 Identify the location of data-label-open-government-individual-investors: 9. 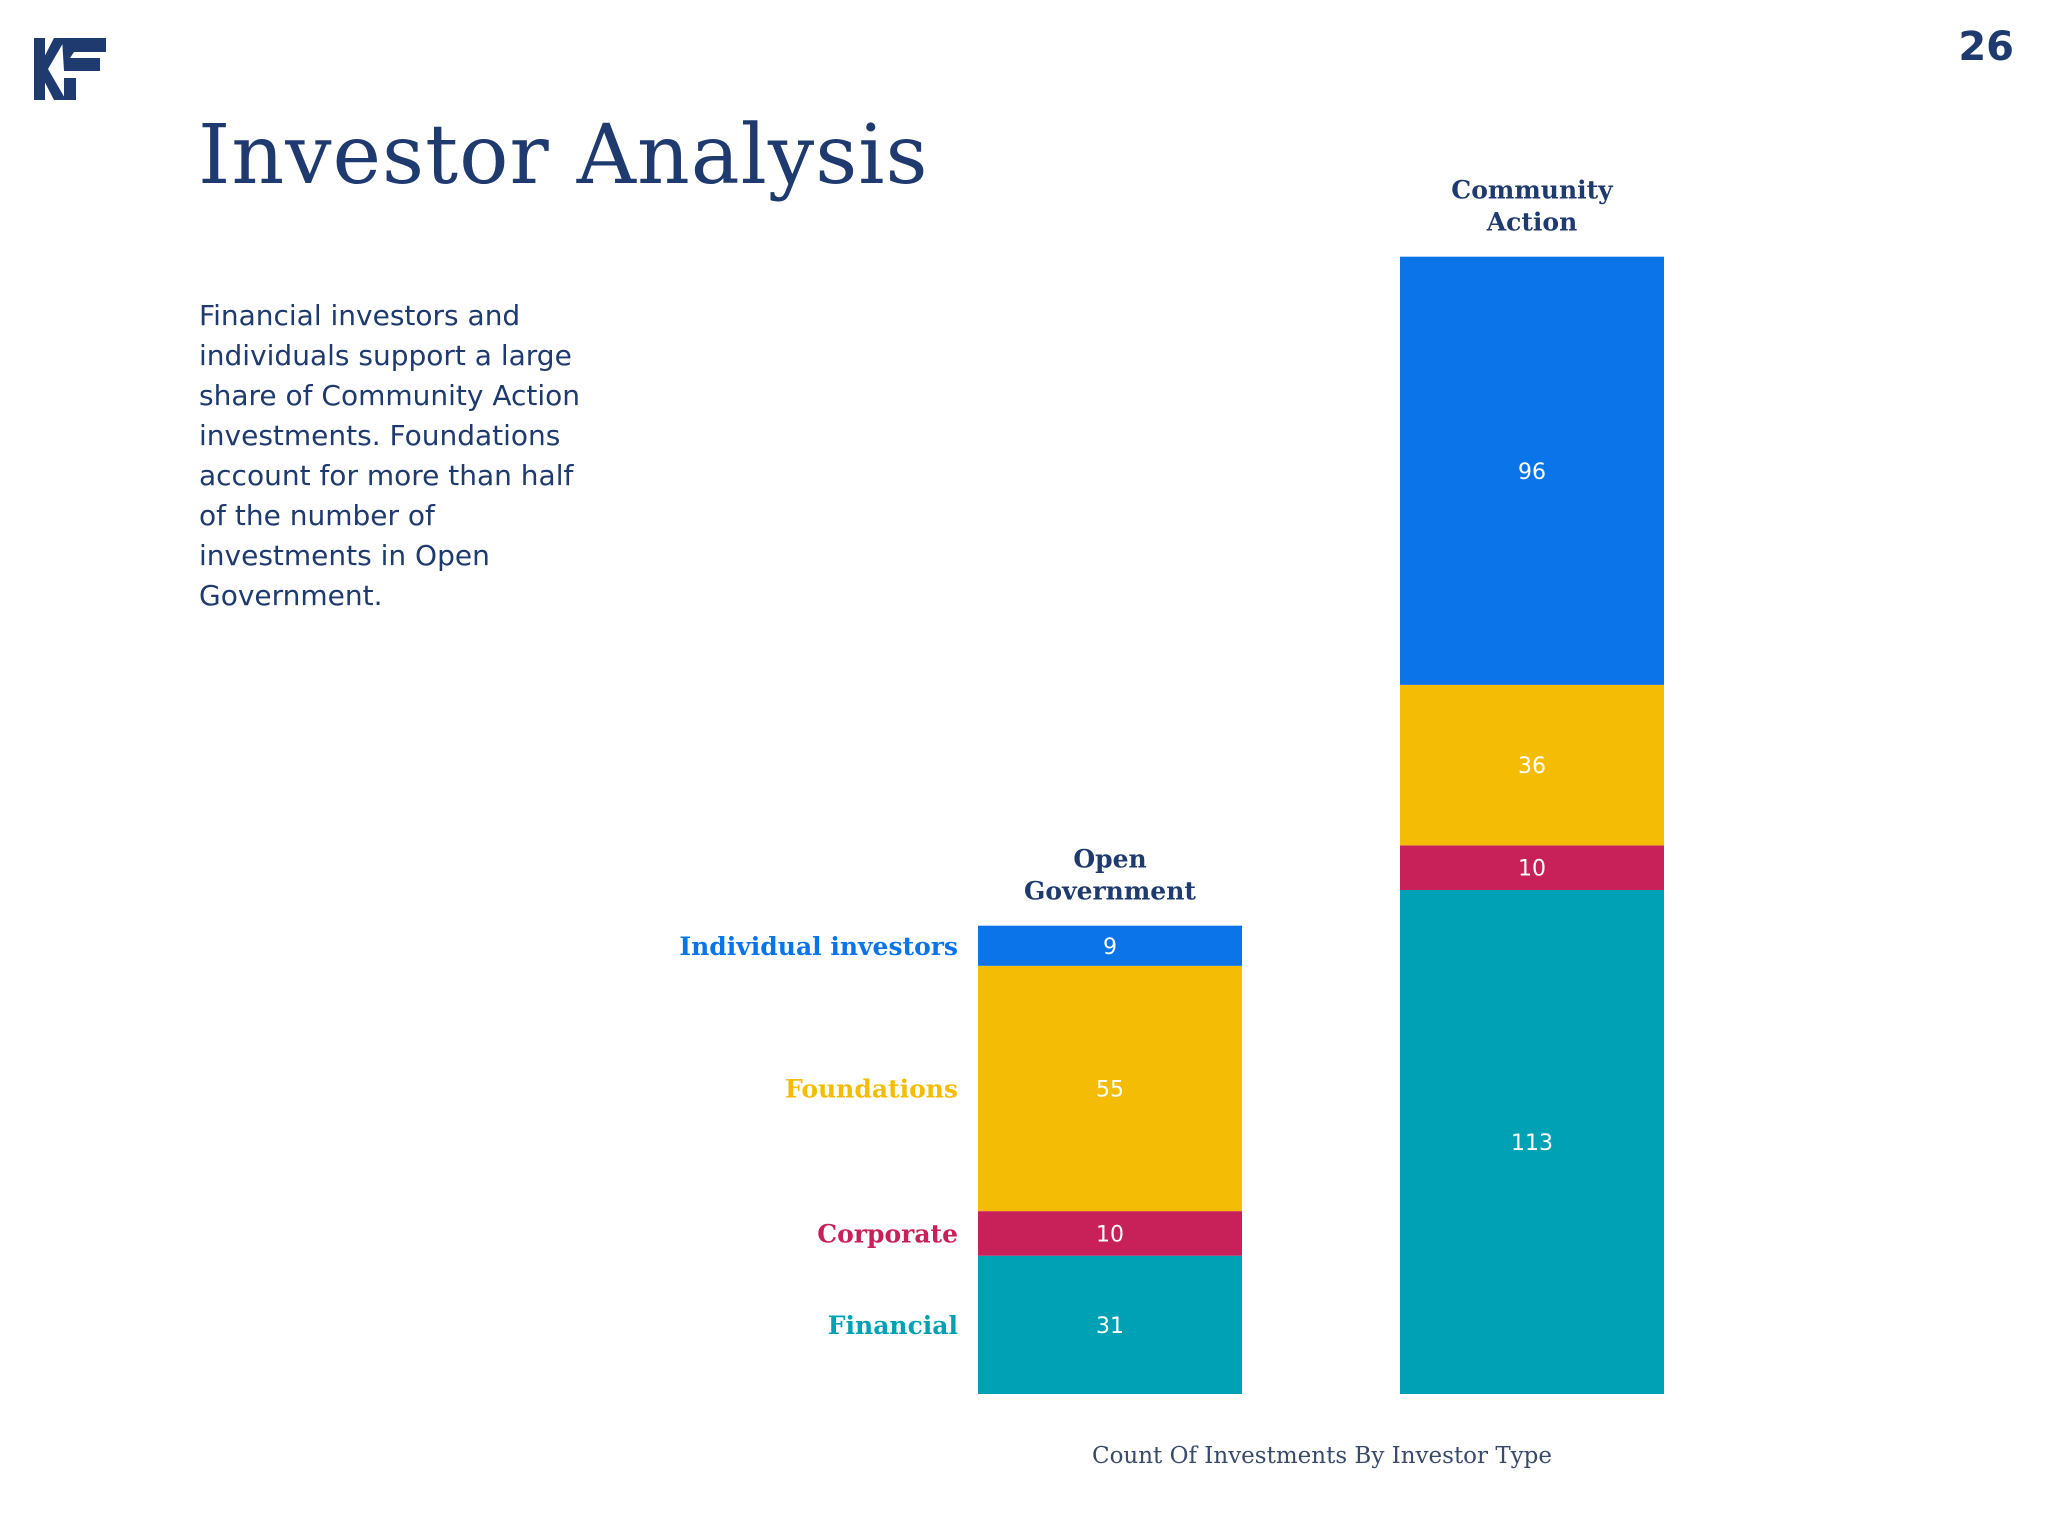
(1110, 947).